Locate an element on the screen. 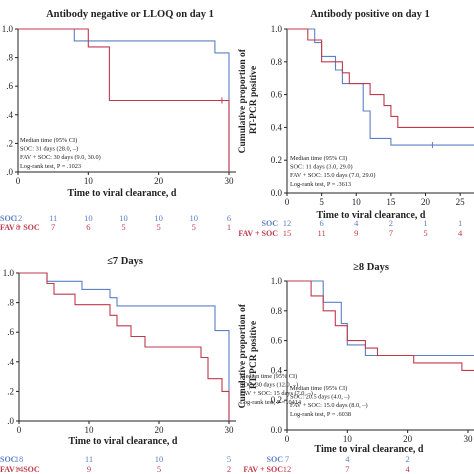  x-tick-label: 25 is located at coordinates (461, 202).